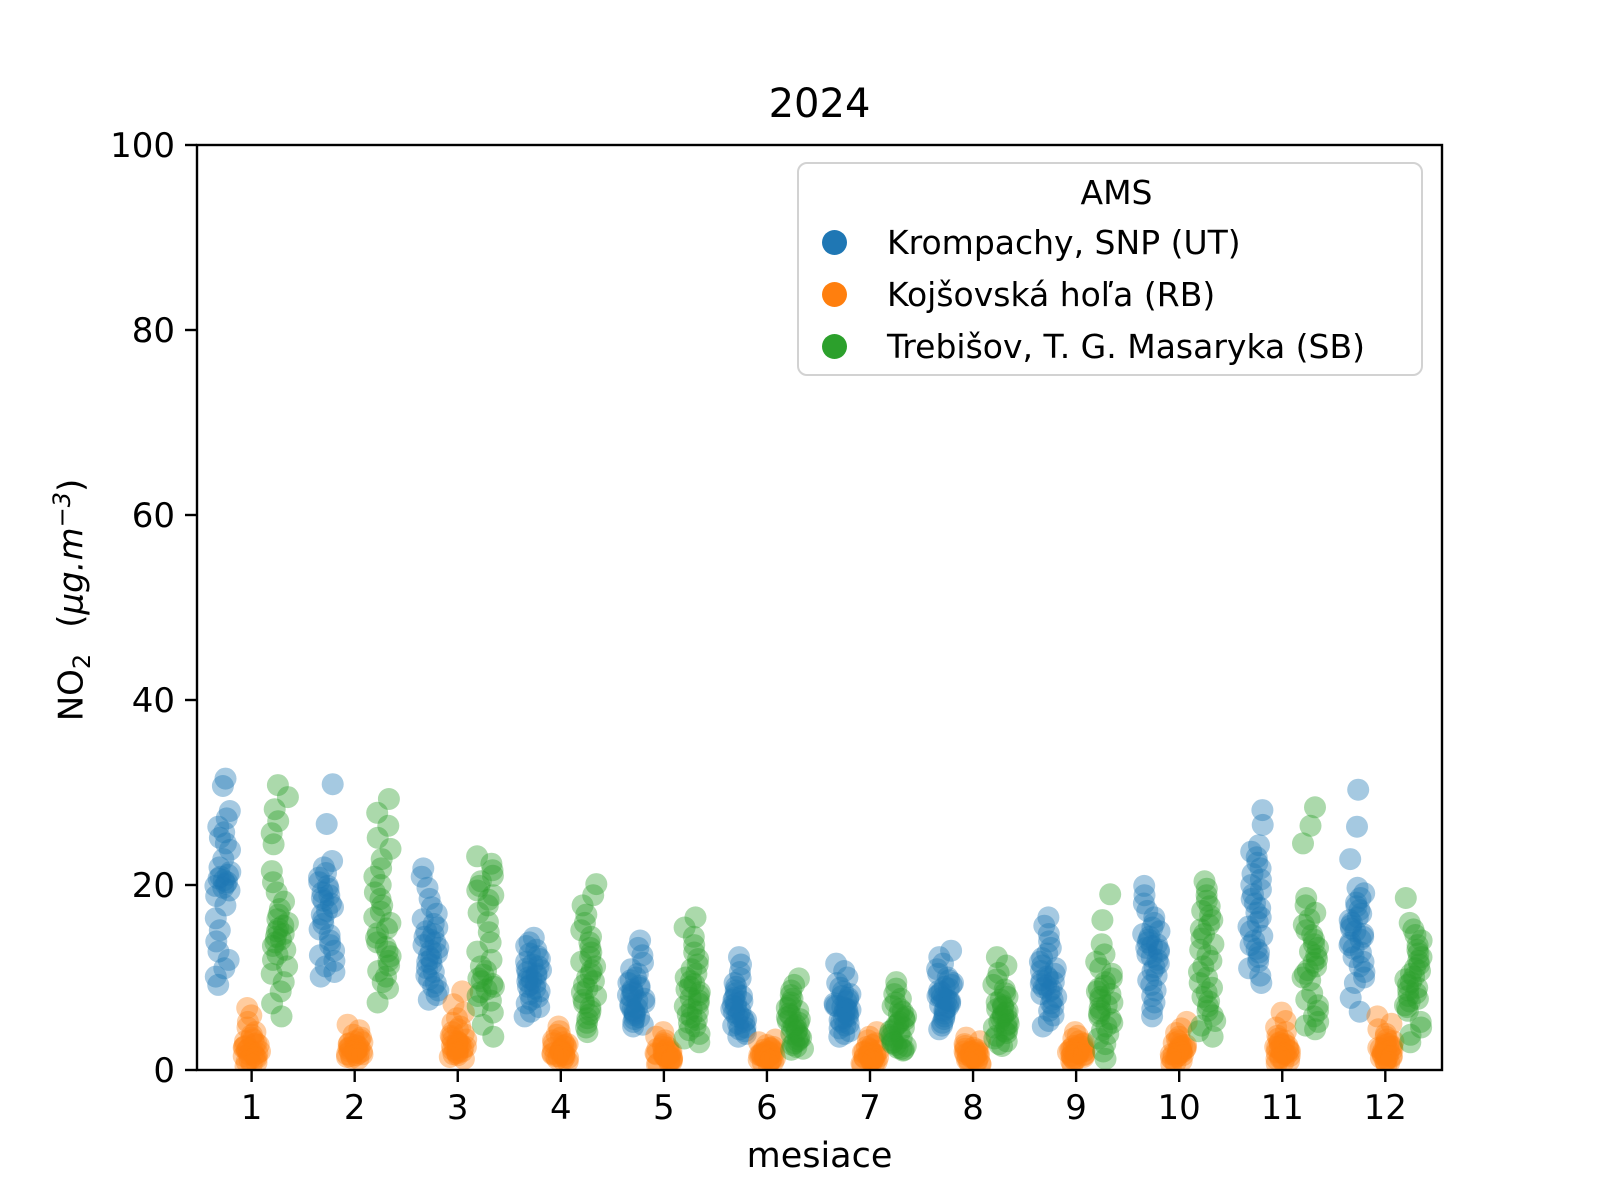  I want to click on x-tick-label: 8, so click(973, 1108).